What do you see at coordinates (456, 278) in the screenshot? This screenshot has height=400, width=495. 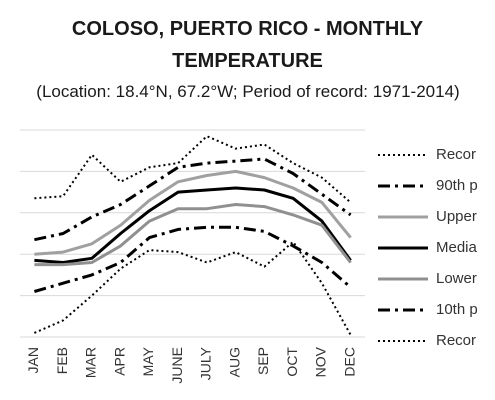 I see `legend-label: Lower` at bounding box center [456, 278].